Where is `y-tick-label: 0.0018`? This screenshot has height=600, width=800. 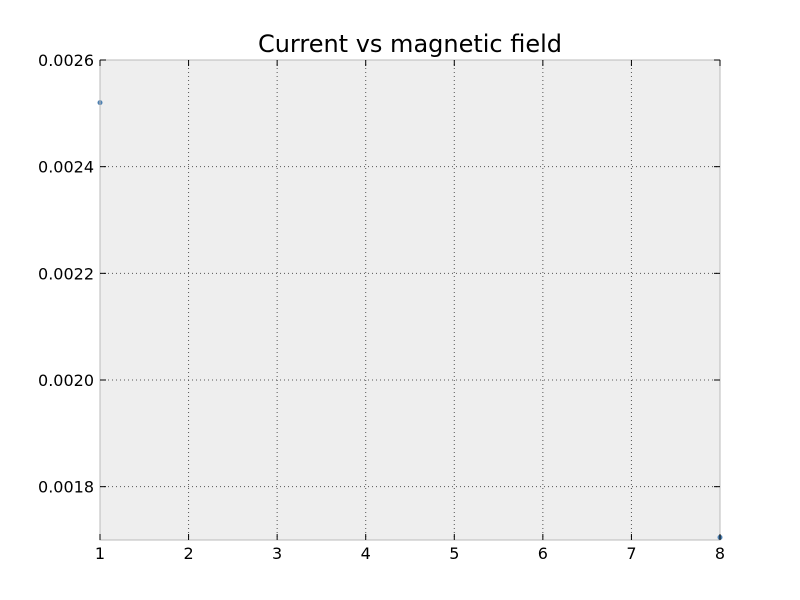 y-tick-label: 0.0018 is located at coordinates (66, 487).